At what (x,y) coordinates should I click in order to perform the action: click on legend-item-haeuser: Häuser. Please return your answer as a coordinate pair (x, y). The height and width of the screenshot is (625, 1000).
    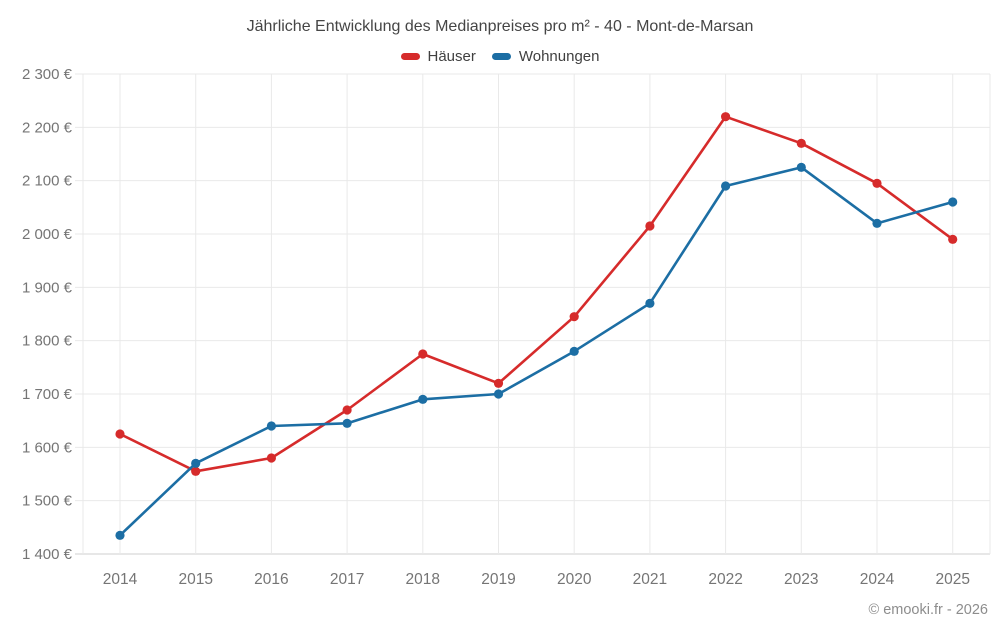
    Looking at the image, I should click on (438, 56).